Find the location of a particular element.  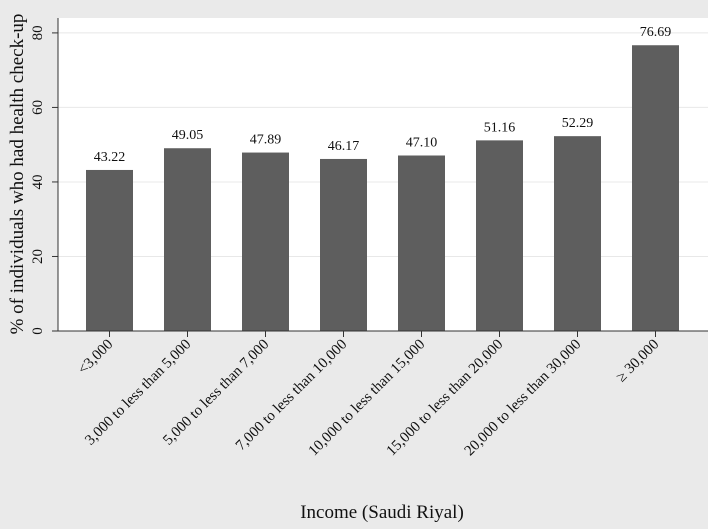

y-axis: 0 20 40 60 80 is located at coordinates (44, 176).